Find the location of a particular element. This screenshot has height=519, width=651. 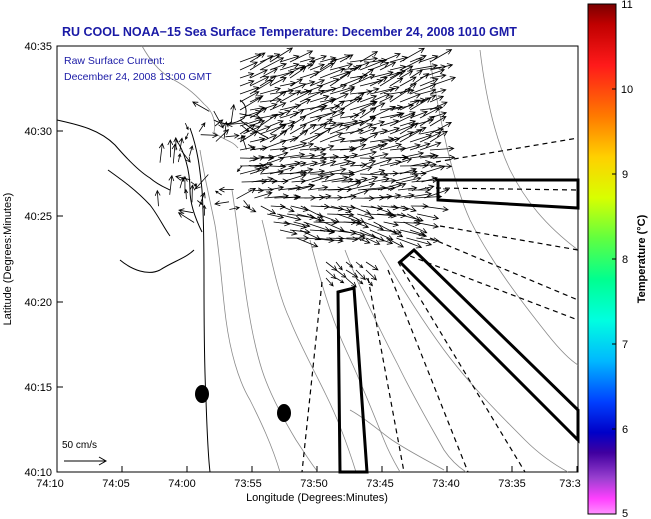

y-tick-label: 40:10 is located at coordinates (38, 473).